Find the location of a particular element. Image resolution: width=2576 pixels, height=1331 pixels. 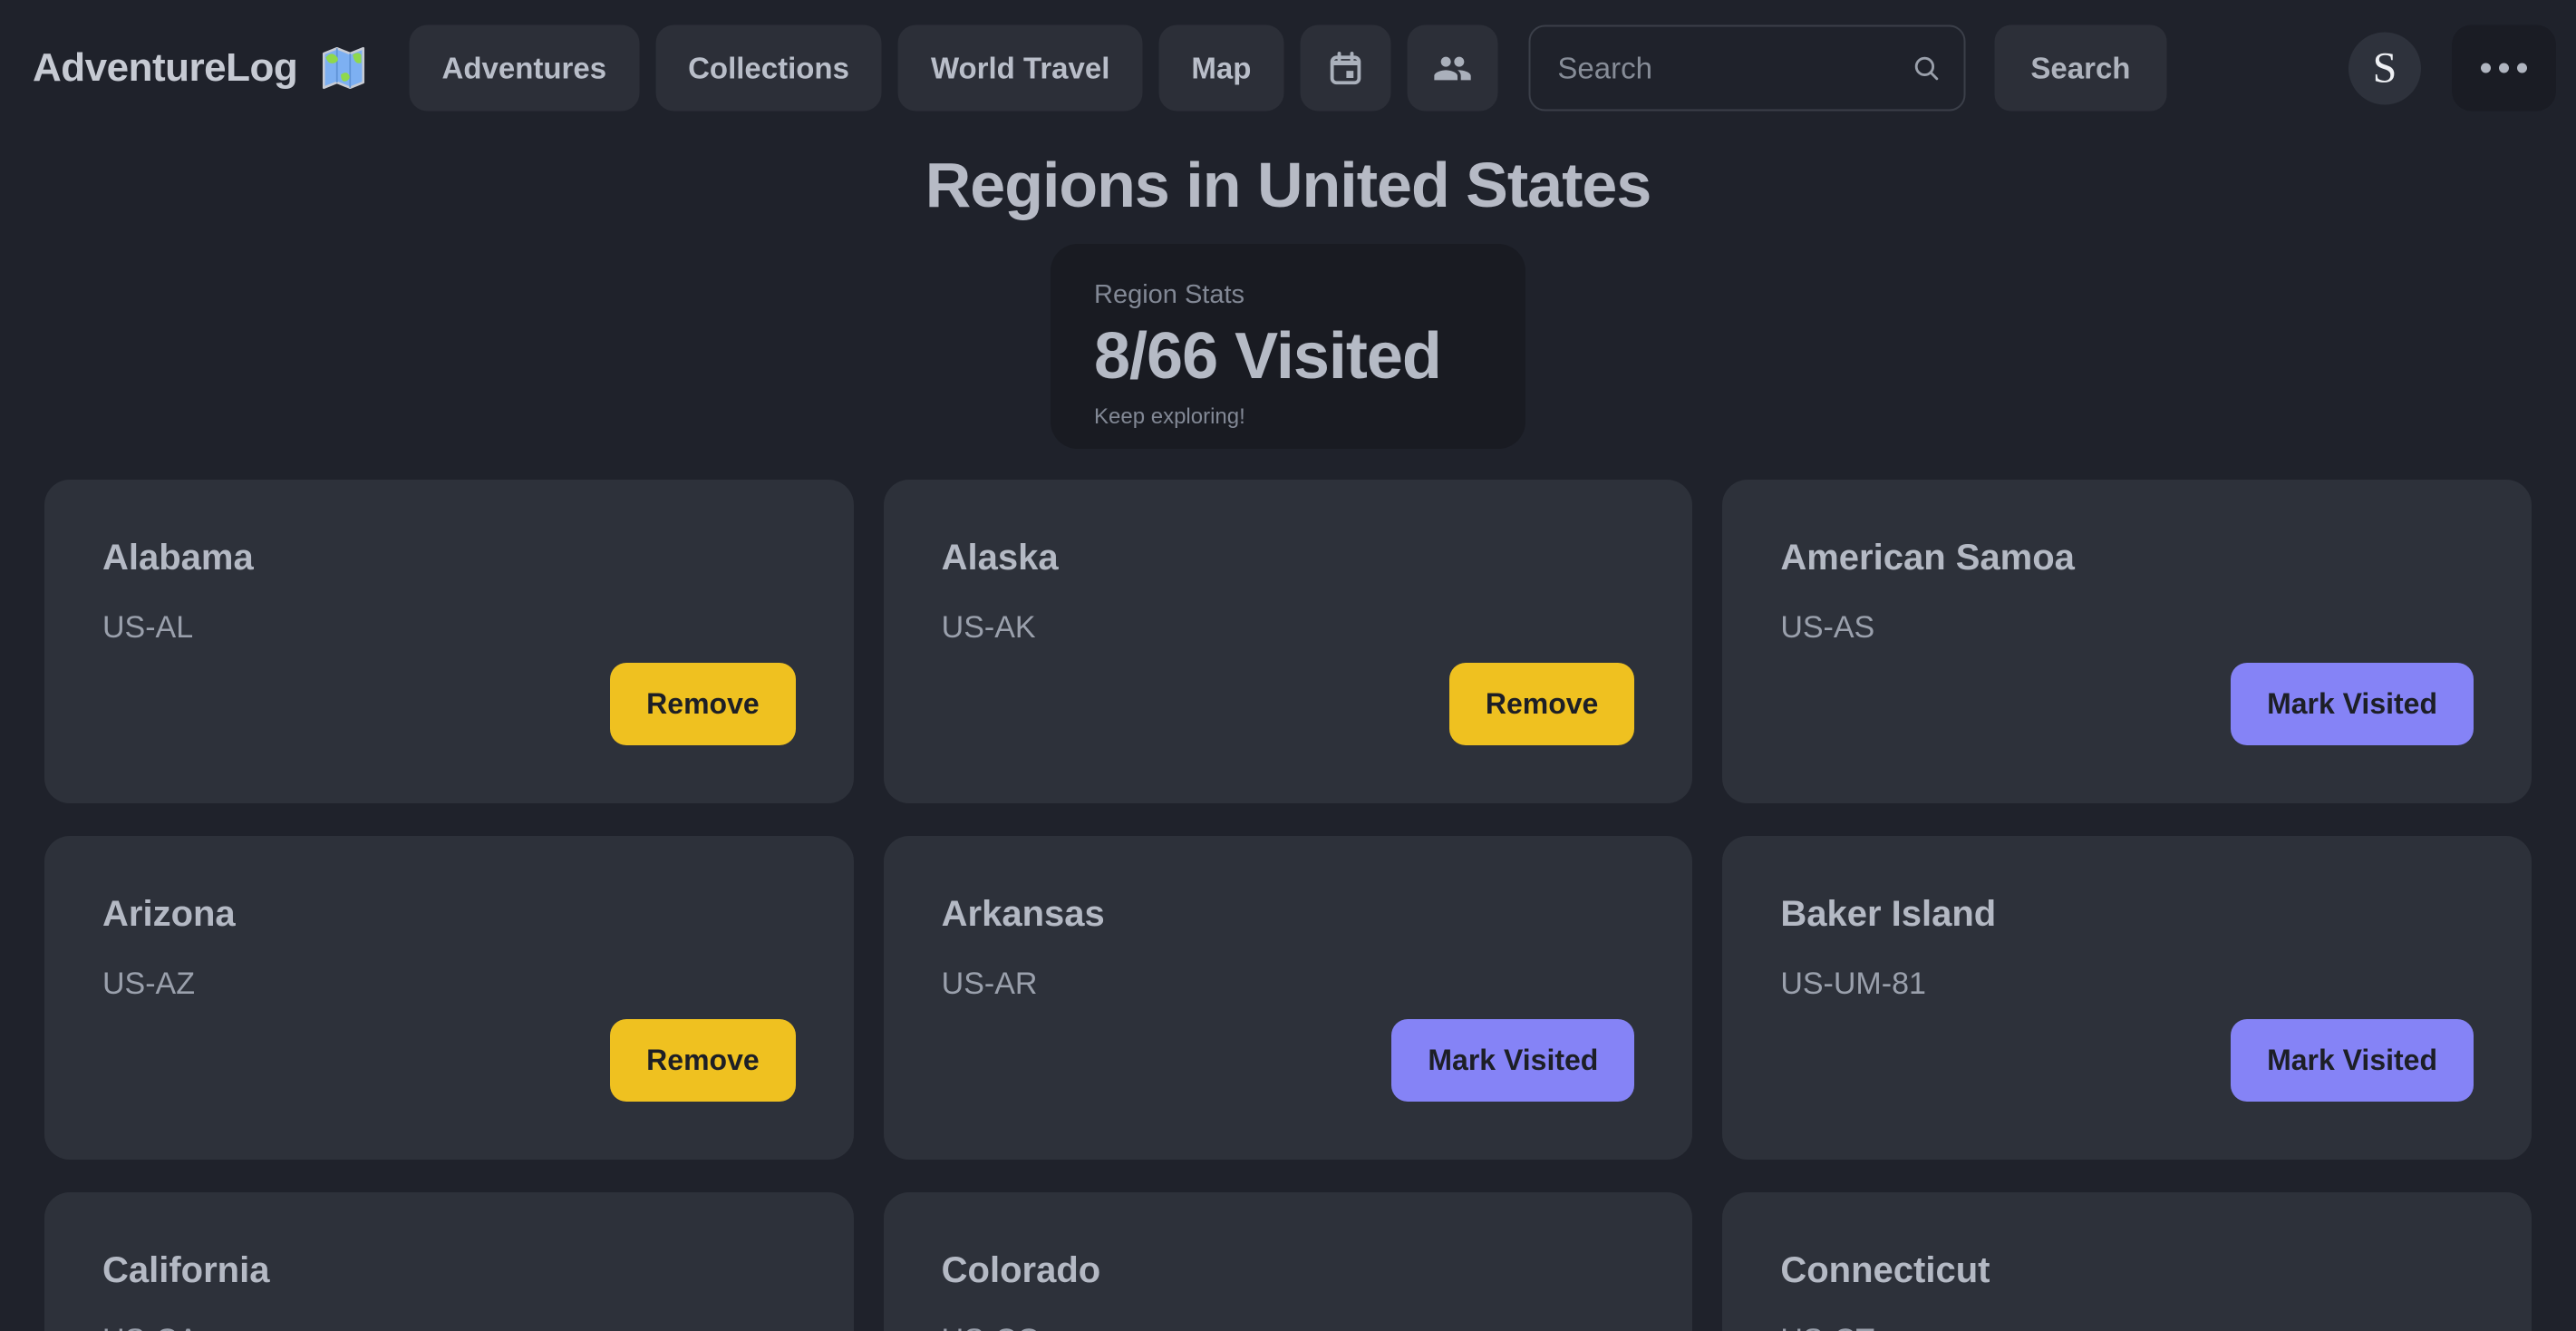

region-name: California is located at coordinates (186, 1270).